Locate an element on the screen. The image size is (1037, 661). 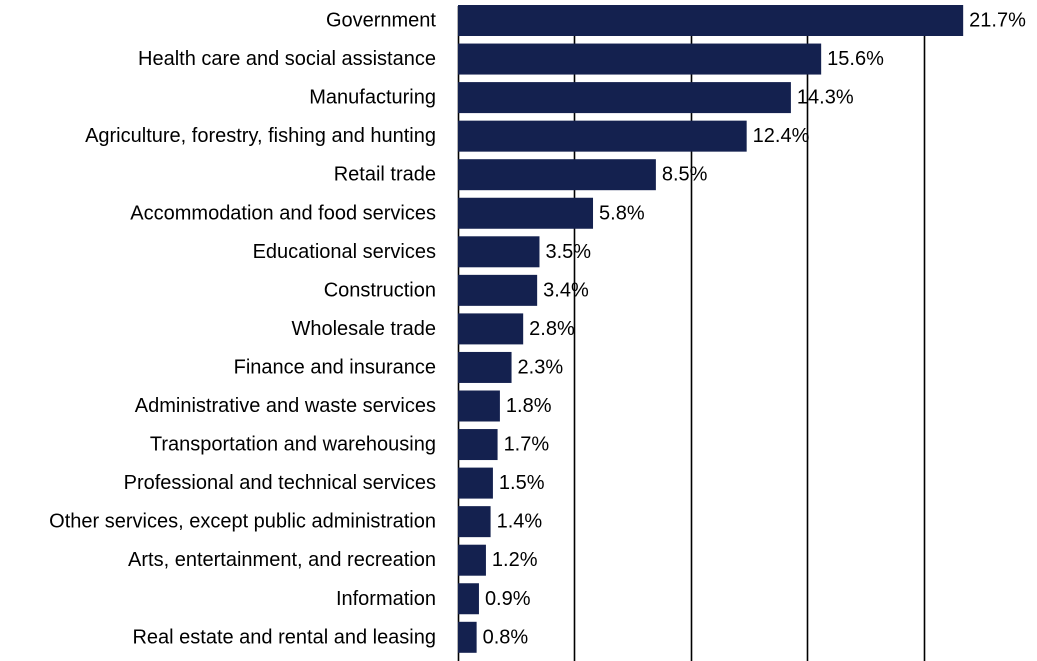
data-label: 12.4% is located at coordinates (781, 136).